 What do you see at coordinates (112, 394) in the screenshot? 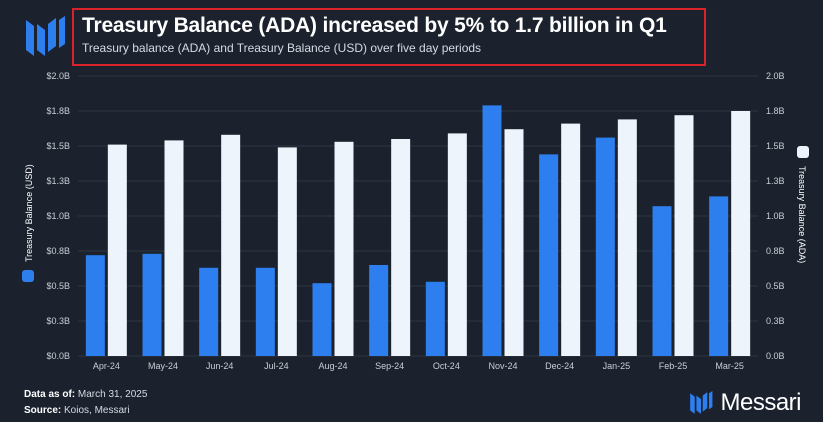
I see `data-as-of-value: March 31, 2025` at bounding box center [112, 394].